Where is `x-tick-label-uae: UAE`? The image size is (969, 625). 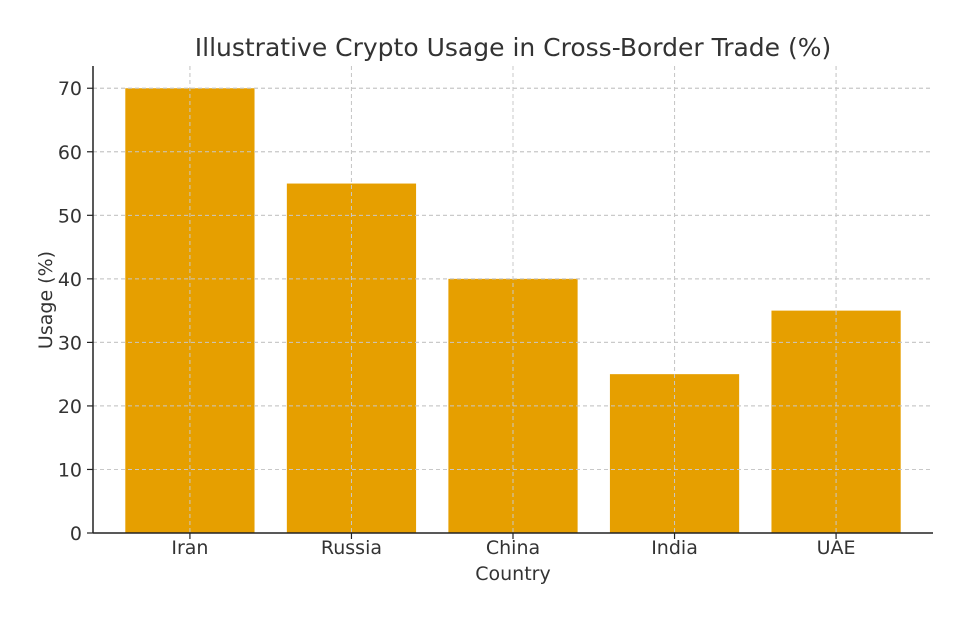
x-tick-label-uae: UAE is located at coordinates (836, 548).